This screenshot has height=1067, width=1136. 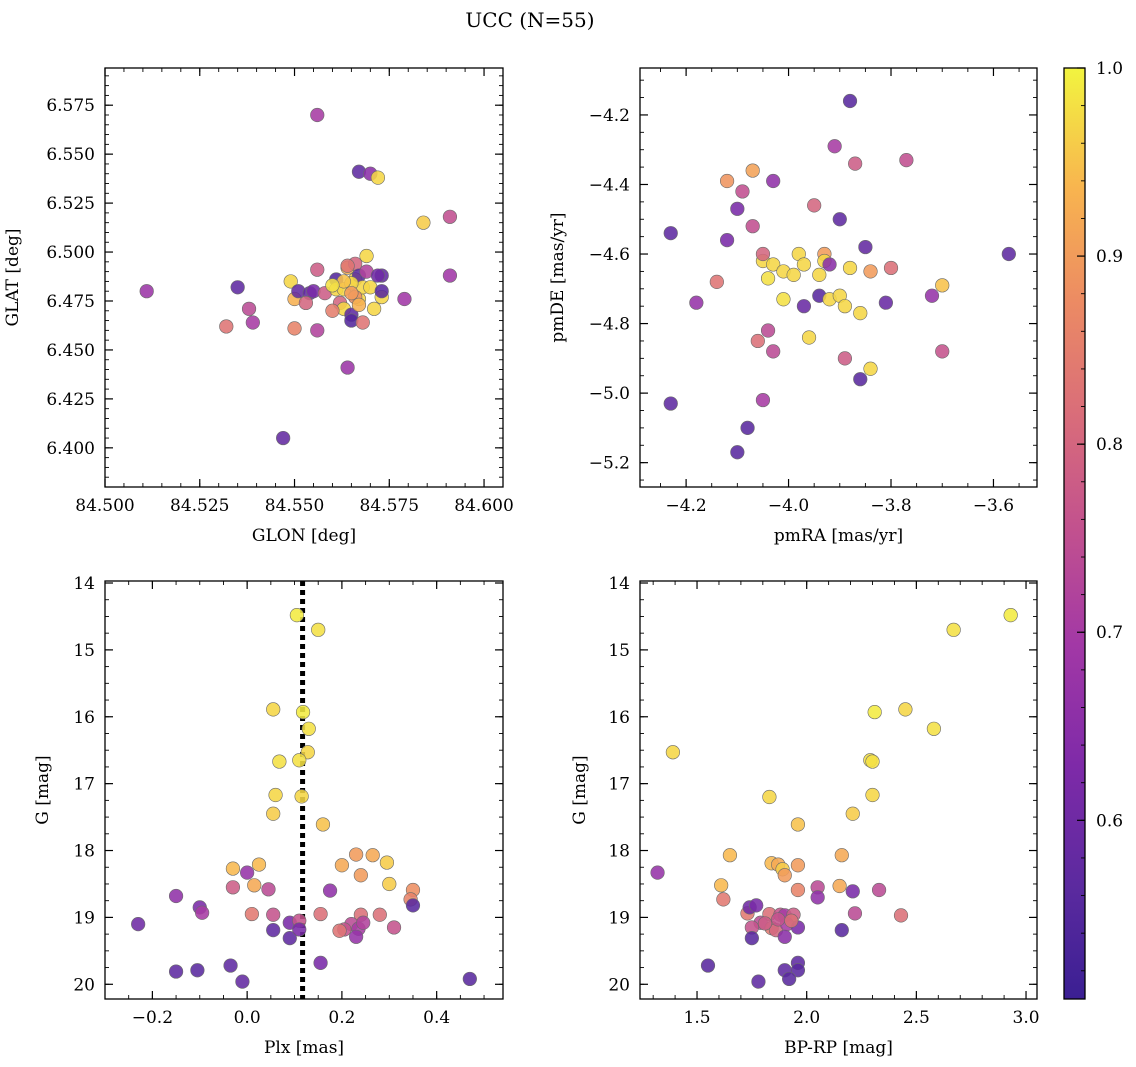 I want to click on x-tick-label: −4.2, so click(x=685, y=506).